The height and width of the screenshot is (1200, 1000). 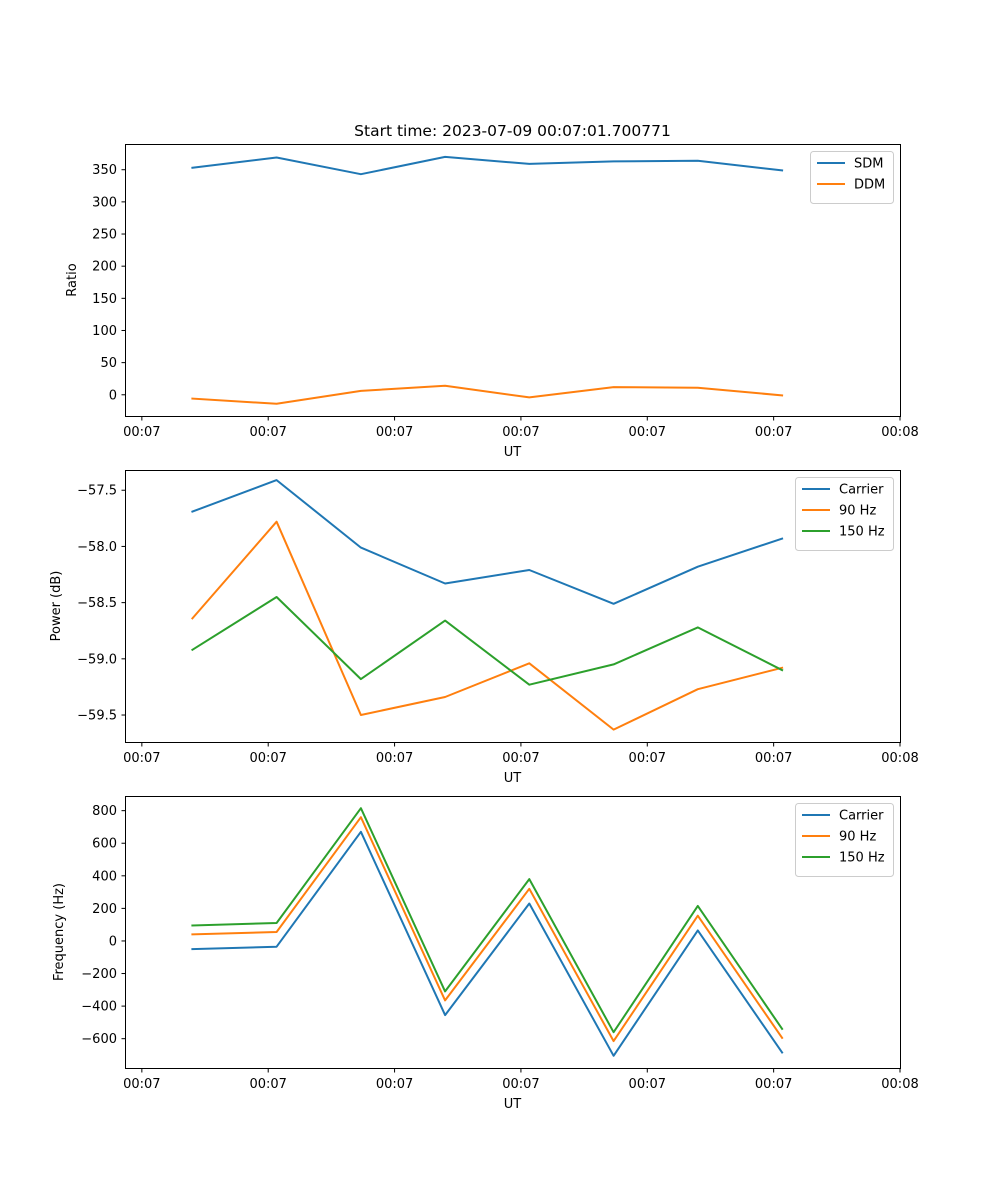 I want to click on y-tick-label: 300, so click(x=104, y=202).